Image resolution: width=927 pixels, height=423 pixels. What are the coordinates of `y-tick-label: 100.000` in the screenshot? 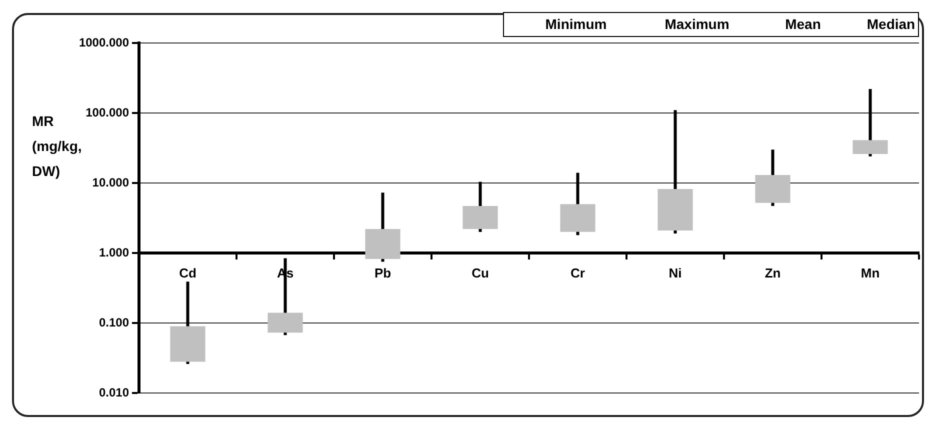 It's located at (108, 112).